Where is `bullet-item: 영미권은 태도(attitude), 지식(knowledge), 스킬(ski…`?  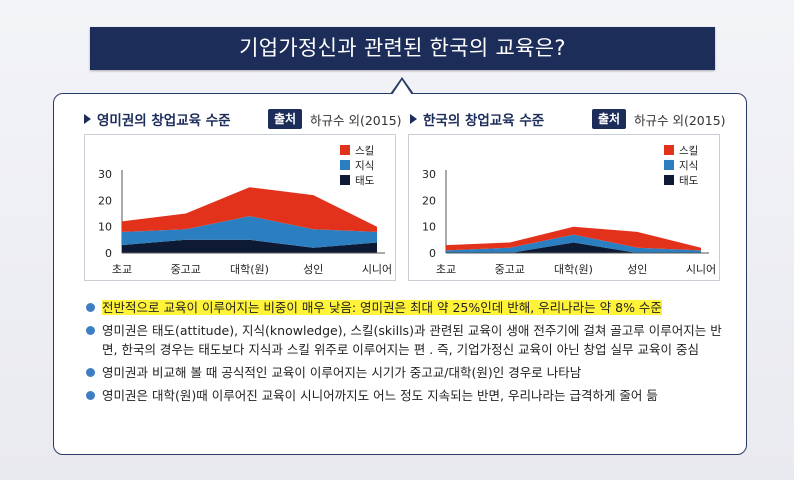
bullet-item: 영미권은 태도(attitude), 지식(knowledge), 스킬(ski… is located at coordinates (409, 340).